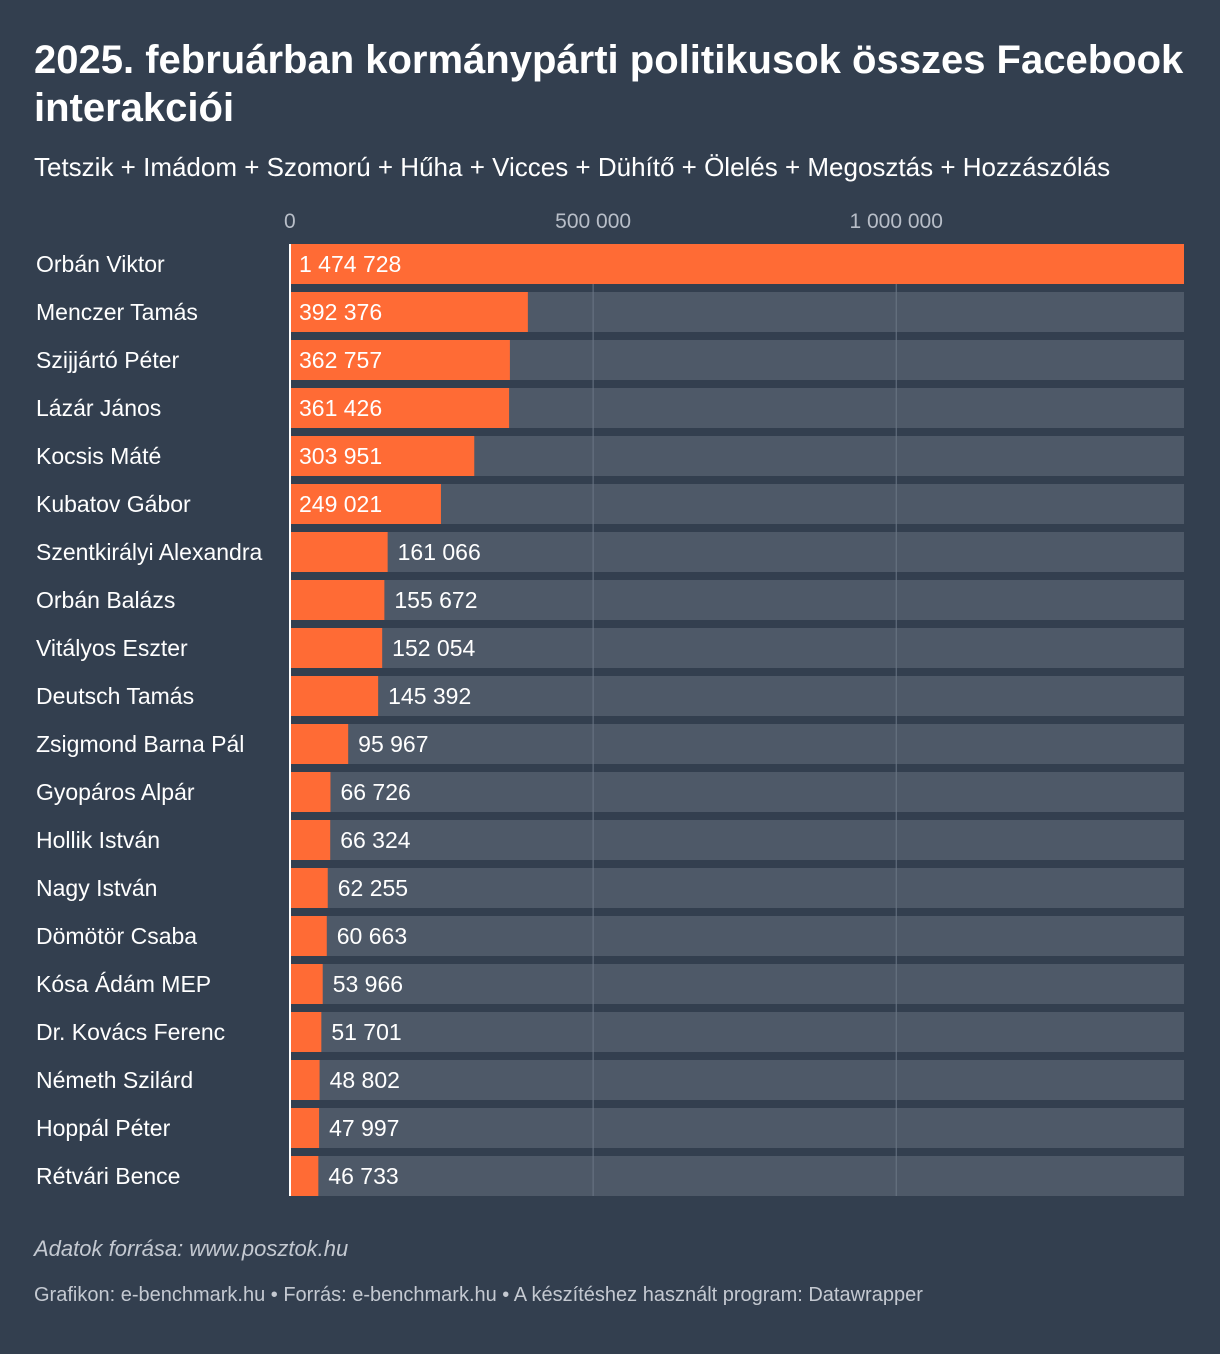  Describe the element at coordinates (340, 456) in the screenshot. I see `value-label: 303 951` at that location.